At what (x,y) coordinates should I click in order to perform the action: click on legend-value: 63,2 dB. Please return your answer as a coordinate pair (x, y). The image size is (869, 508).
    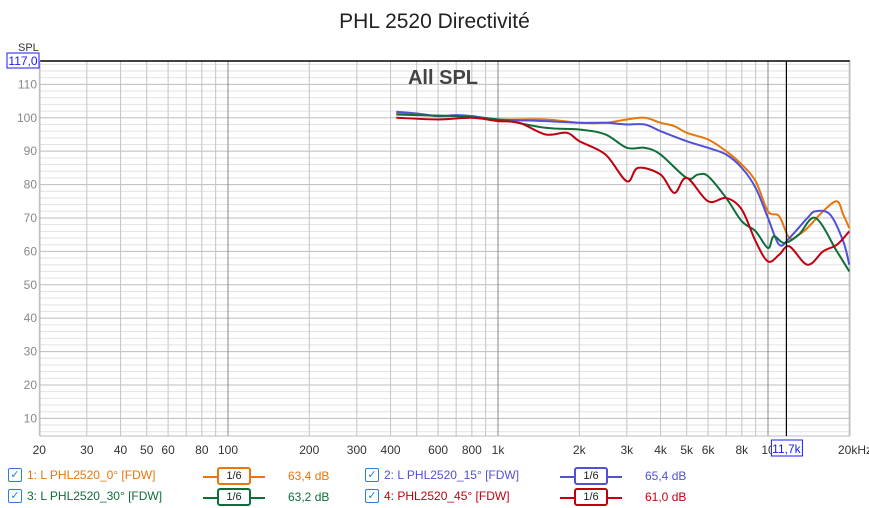
    Looking at the image, I should click on (309, 497).